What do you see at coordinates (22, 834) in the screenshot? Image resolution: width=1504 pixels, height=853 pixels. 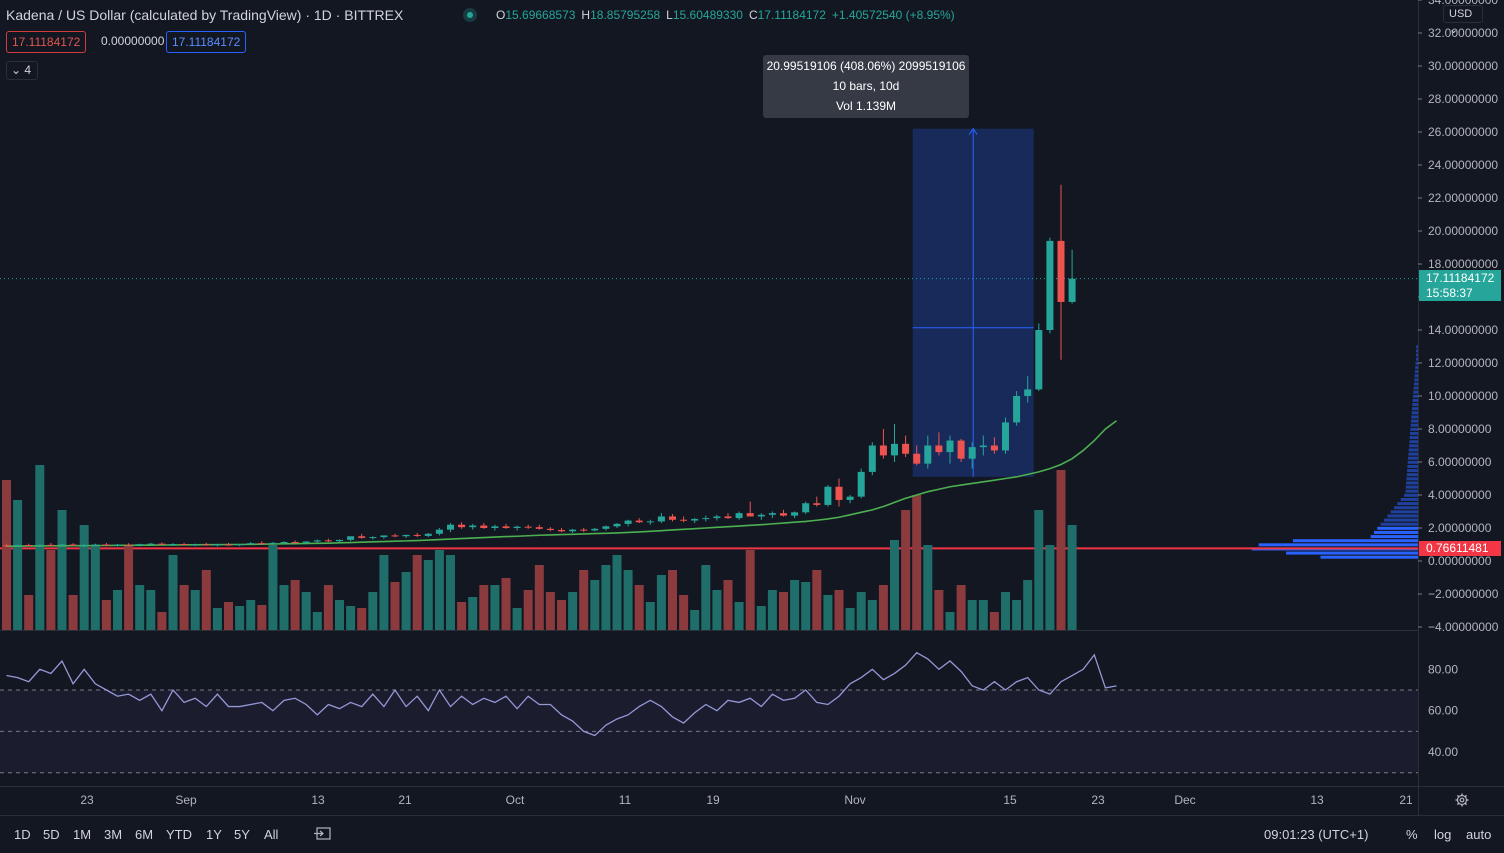 I see `range-1d: 1D` at bounding box center [22, 834].